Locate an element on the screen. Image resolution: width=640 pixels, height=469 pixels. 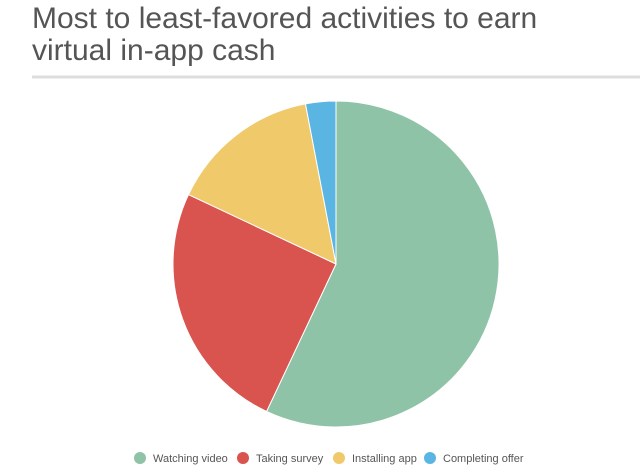
legend-label: Completing offer is located at coordinates (483, 459).